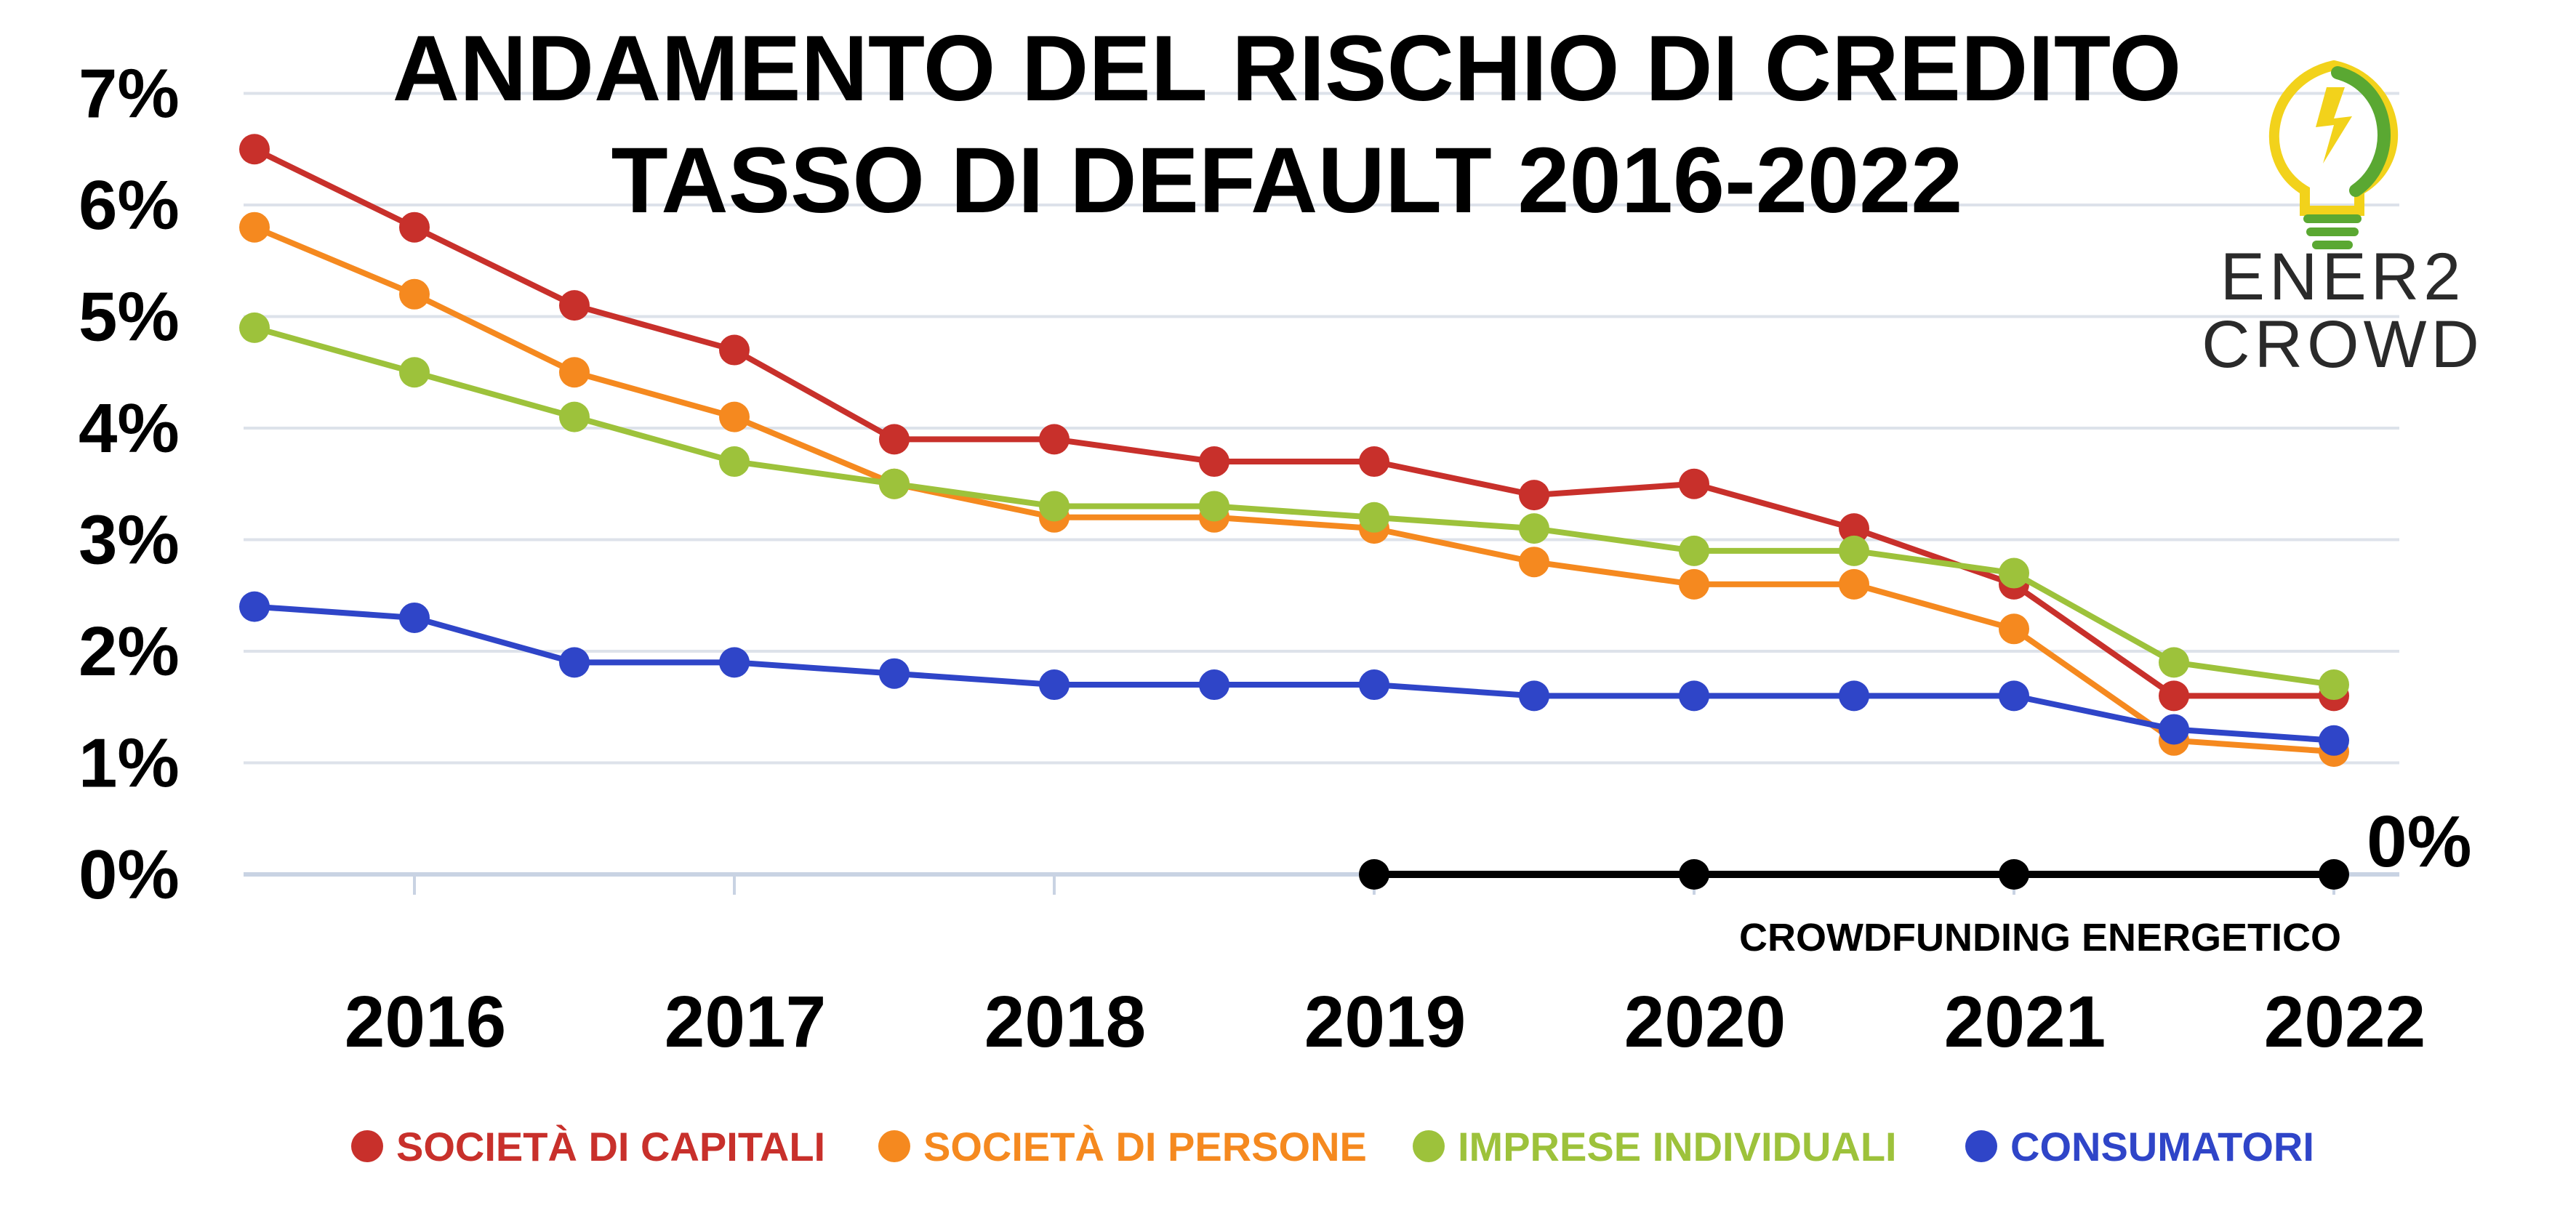 This screenshot has height=1216, width=2576. What do you see at coordinates (1854, 875) in the screenshot?
I see `crowdfunding-series` at bounding box center [1854, 875].